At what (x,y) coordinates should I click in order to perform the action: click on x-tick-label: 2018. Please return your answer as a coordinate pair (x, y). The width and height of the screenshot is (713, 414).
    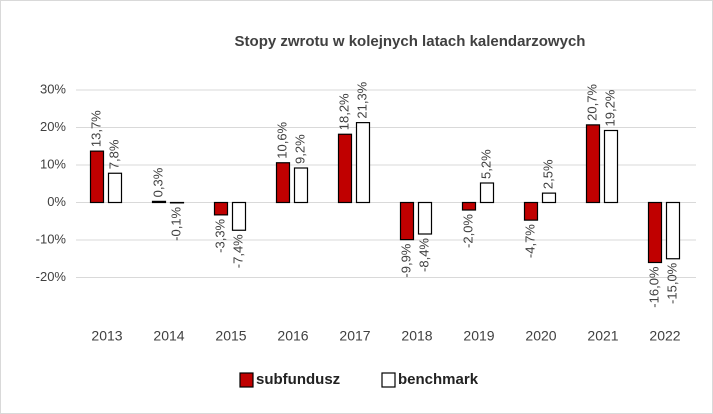
    Looking at the image, I should click on (416, 336).